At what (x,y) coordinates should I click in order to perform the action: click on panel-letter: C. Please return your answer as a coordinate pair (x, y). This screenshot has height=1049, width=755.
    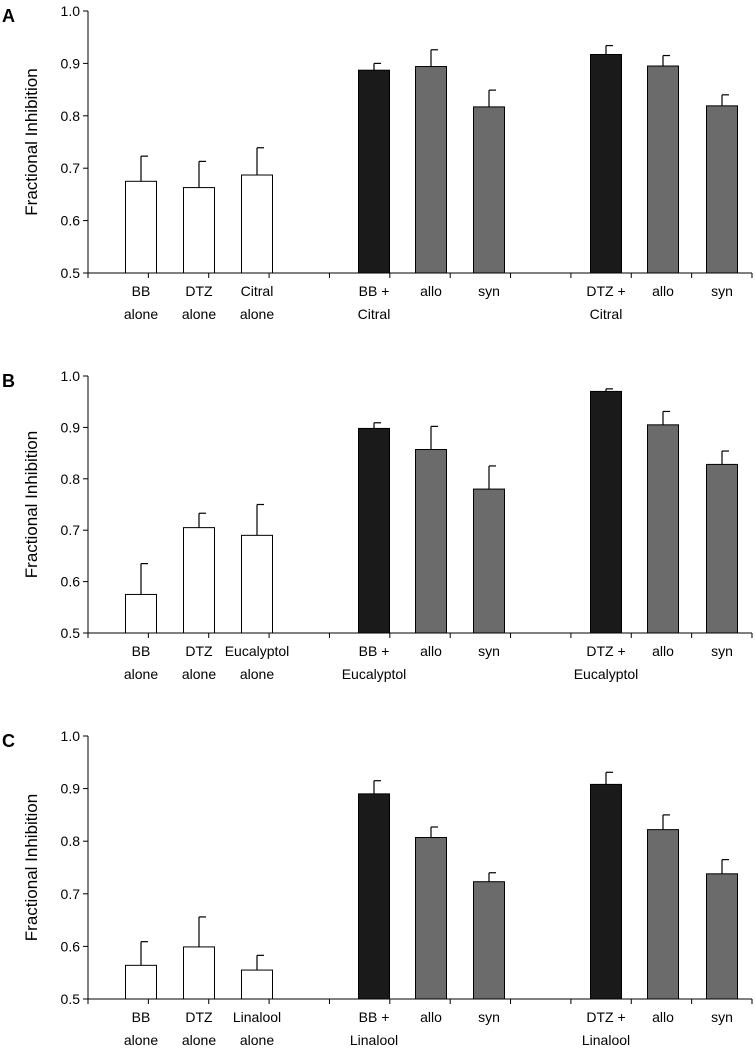
    Looking at the image, I should click on (8, 741).